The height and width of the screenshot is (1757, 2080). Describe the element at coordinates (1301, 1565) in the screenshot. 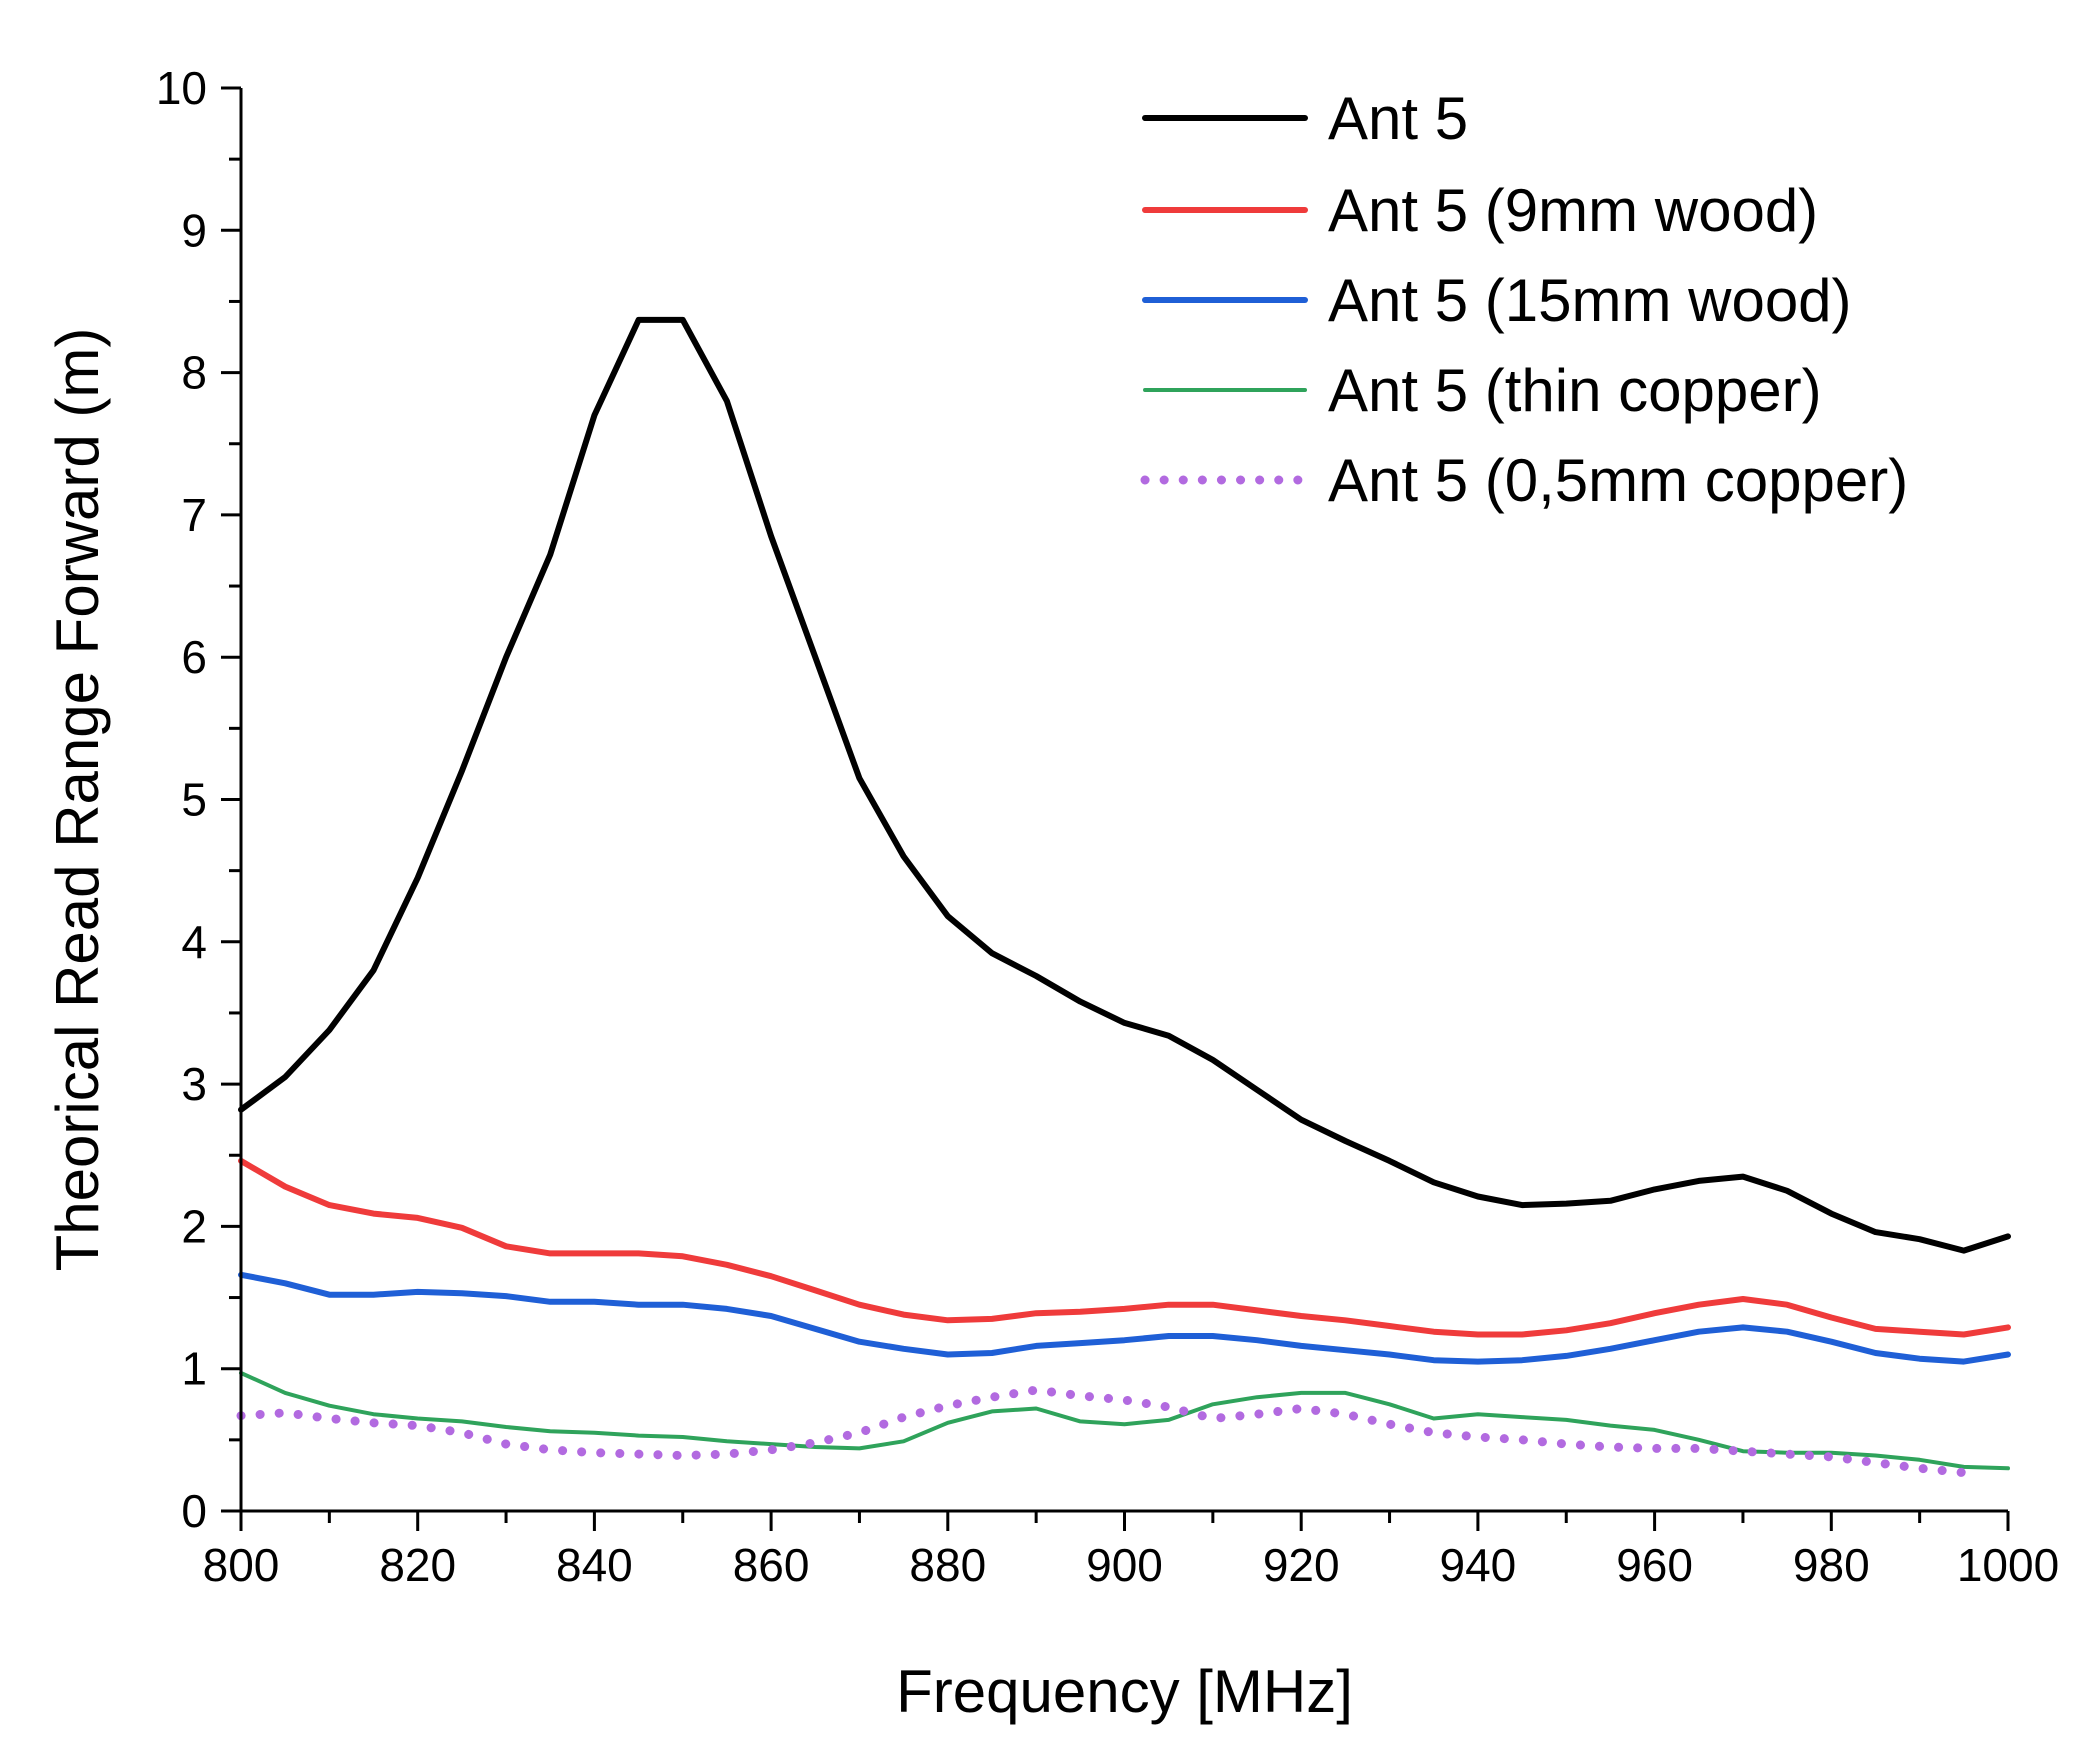

I see `x-tick-label: 920` at that location.